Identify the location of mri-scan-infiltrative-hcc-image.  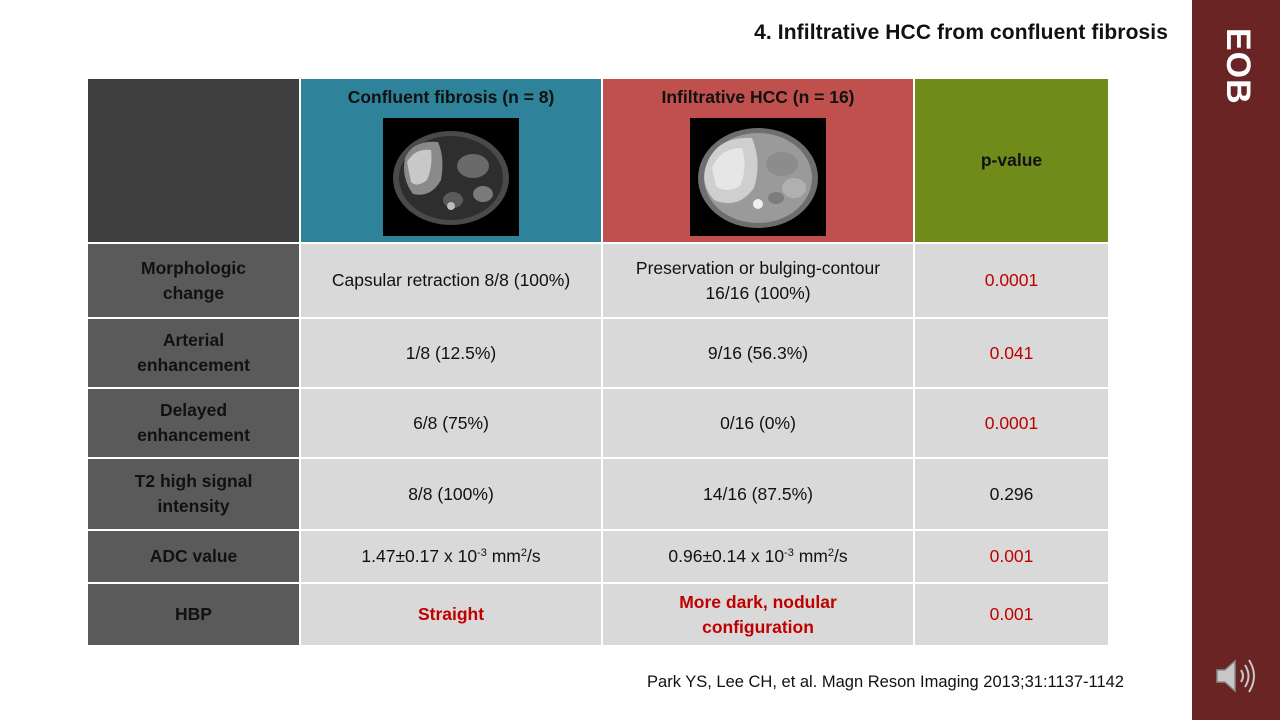
(758, 177).